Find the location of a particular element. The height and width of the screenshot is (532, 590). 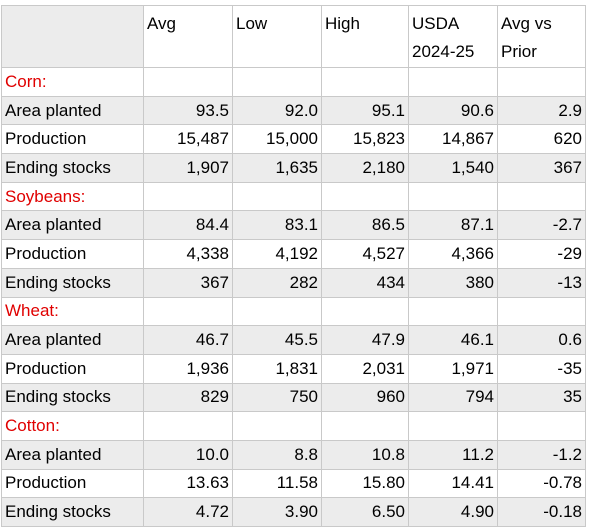

value-cell-avg-vs-prior: 367 is located at coordinates (541, 168).